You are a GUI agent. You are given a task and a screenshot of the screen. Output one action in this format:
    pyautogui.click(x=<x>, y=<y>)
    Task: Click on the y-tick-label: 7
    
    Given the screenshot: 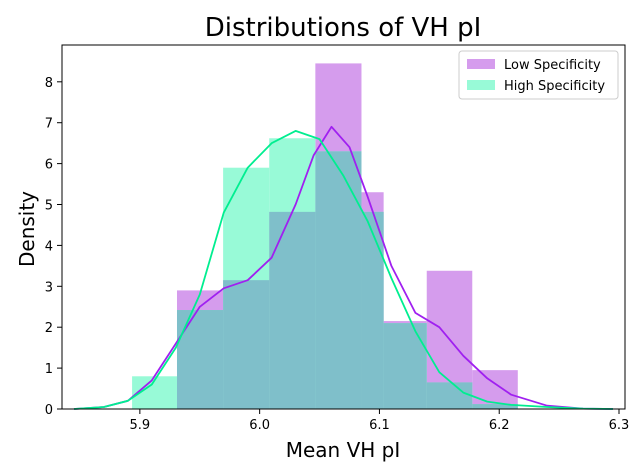 What is the action you would take?
    pyautogui.click(x=49, y=124)
    